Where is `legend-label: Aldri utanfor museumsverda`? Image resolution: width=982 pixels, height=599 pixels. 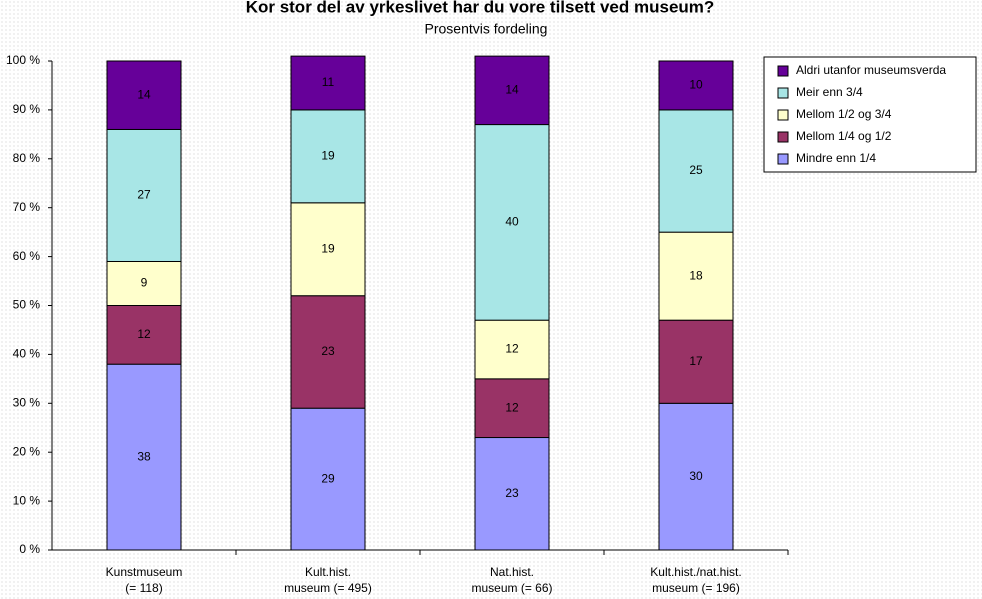
legend-label: Aldri utanfor museumsverda is located at coordinates (871, 70).